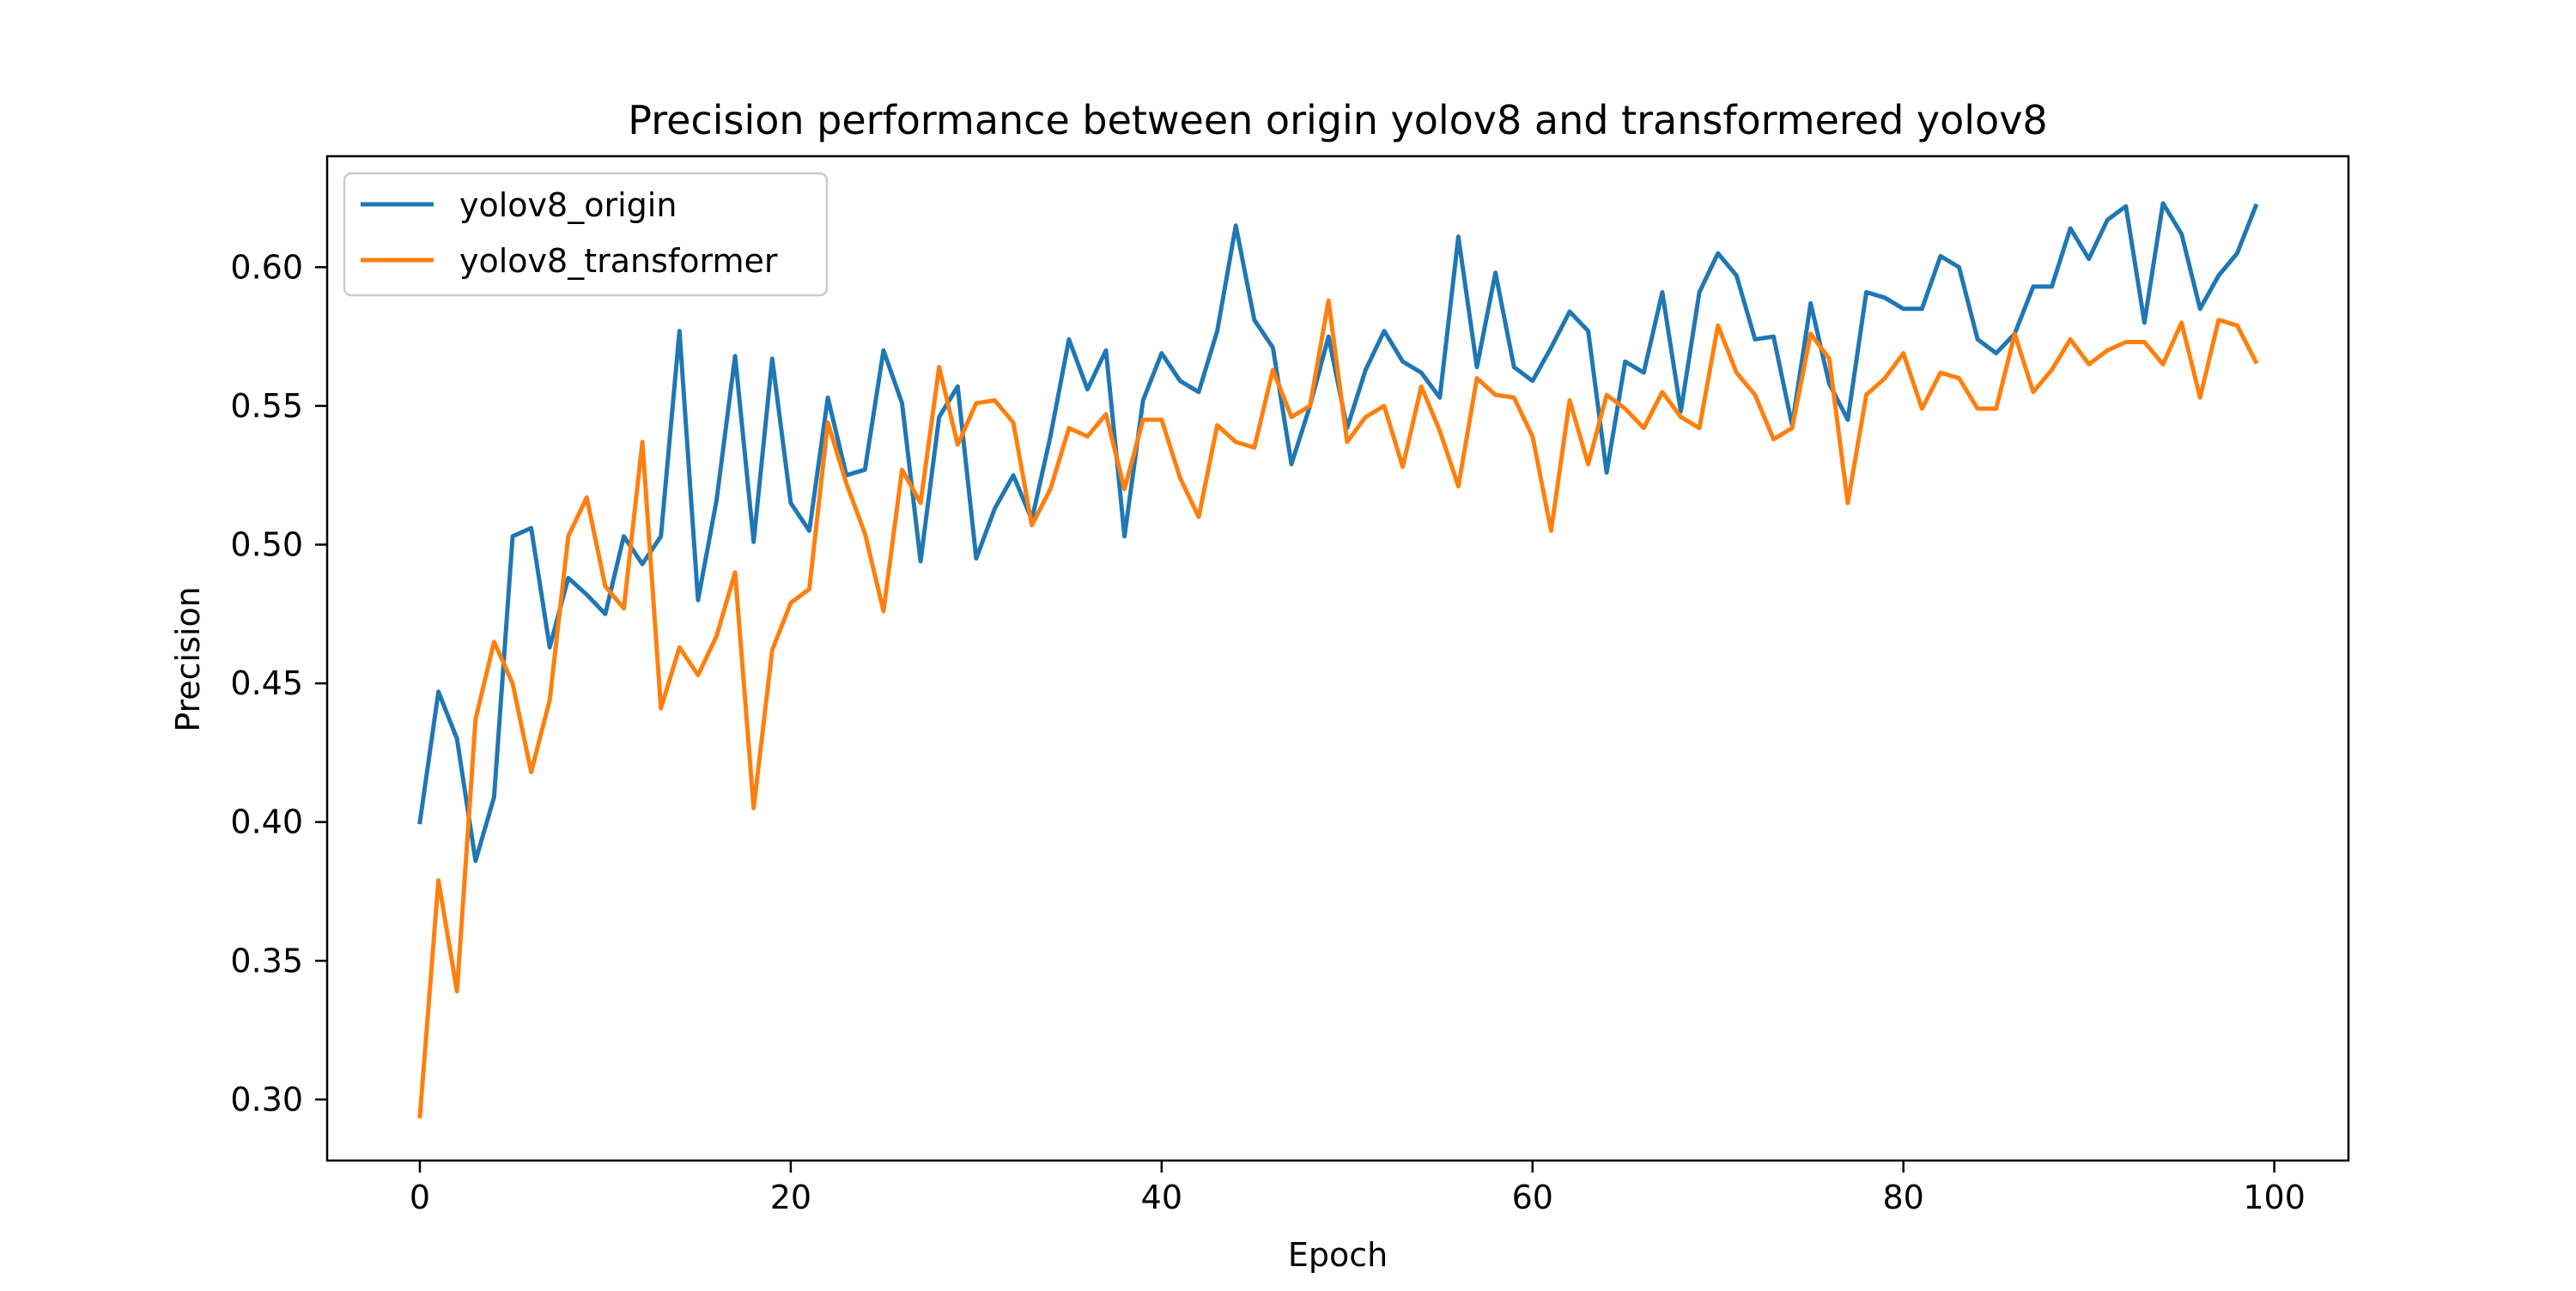 This screenshot has height=1291, width=2576. I want to click on legend-label-yolov8-origin: yolov8_origin, so click(568, 205).